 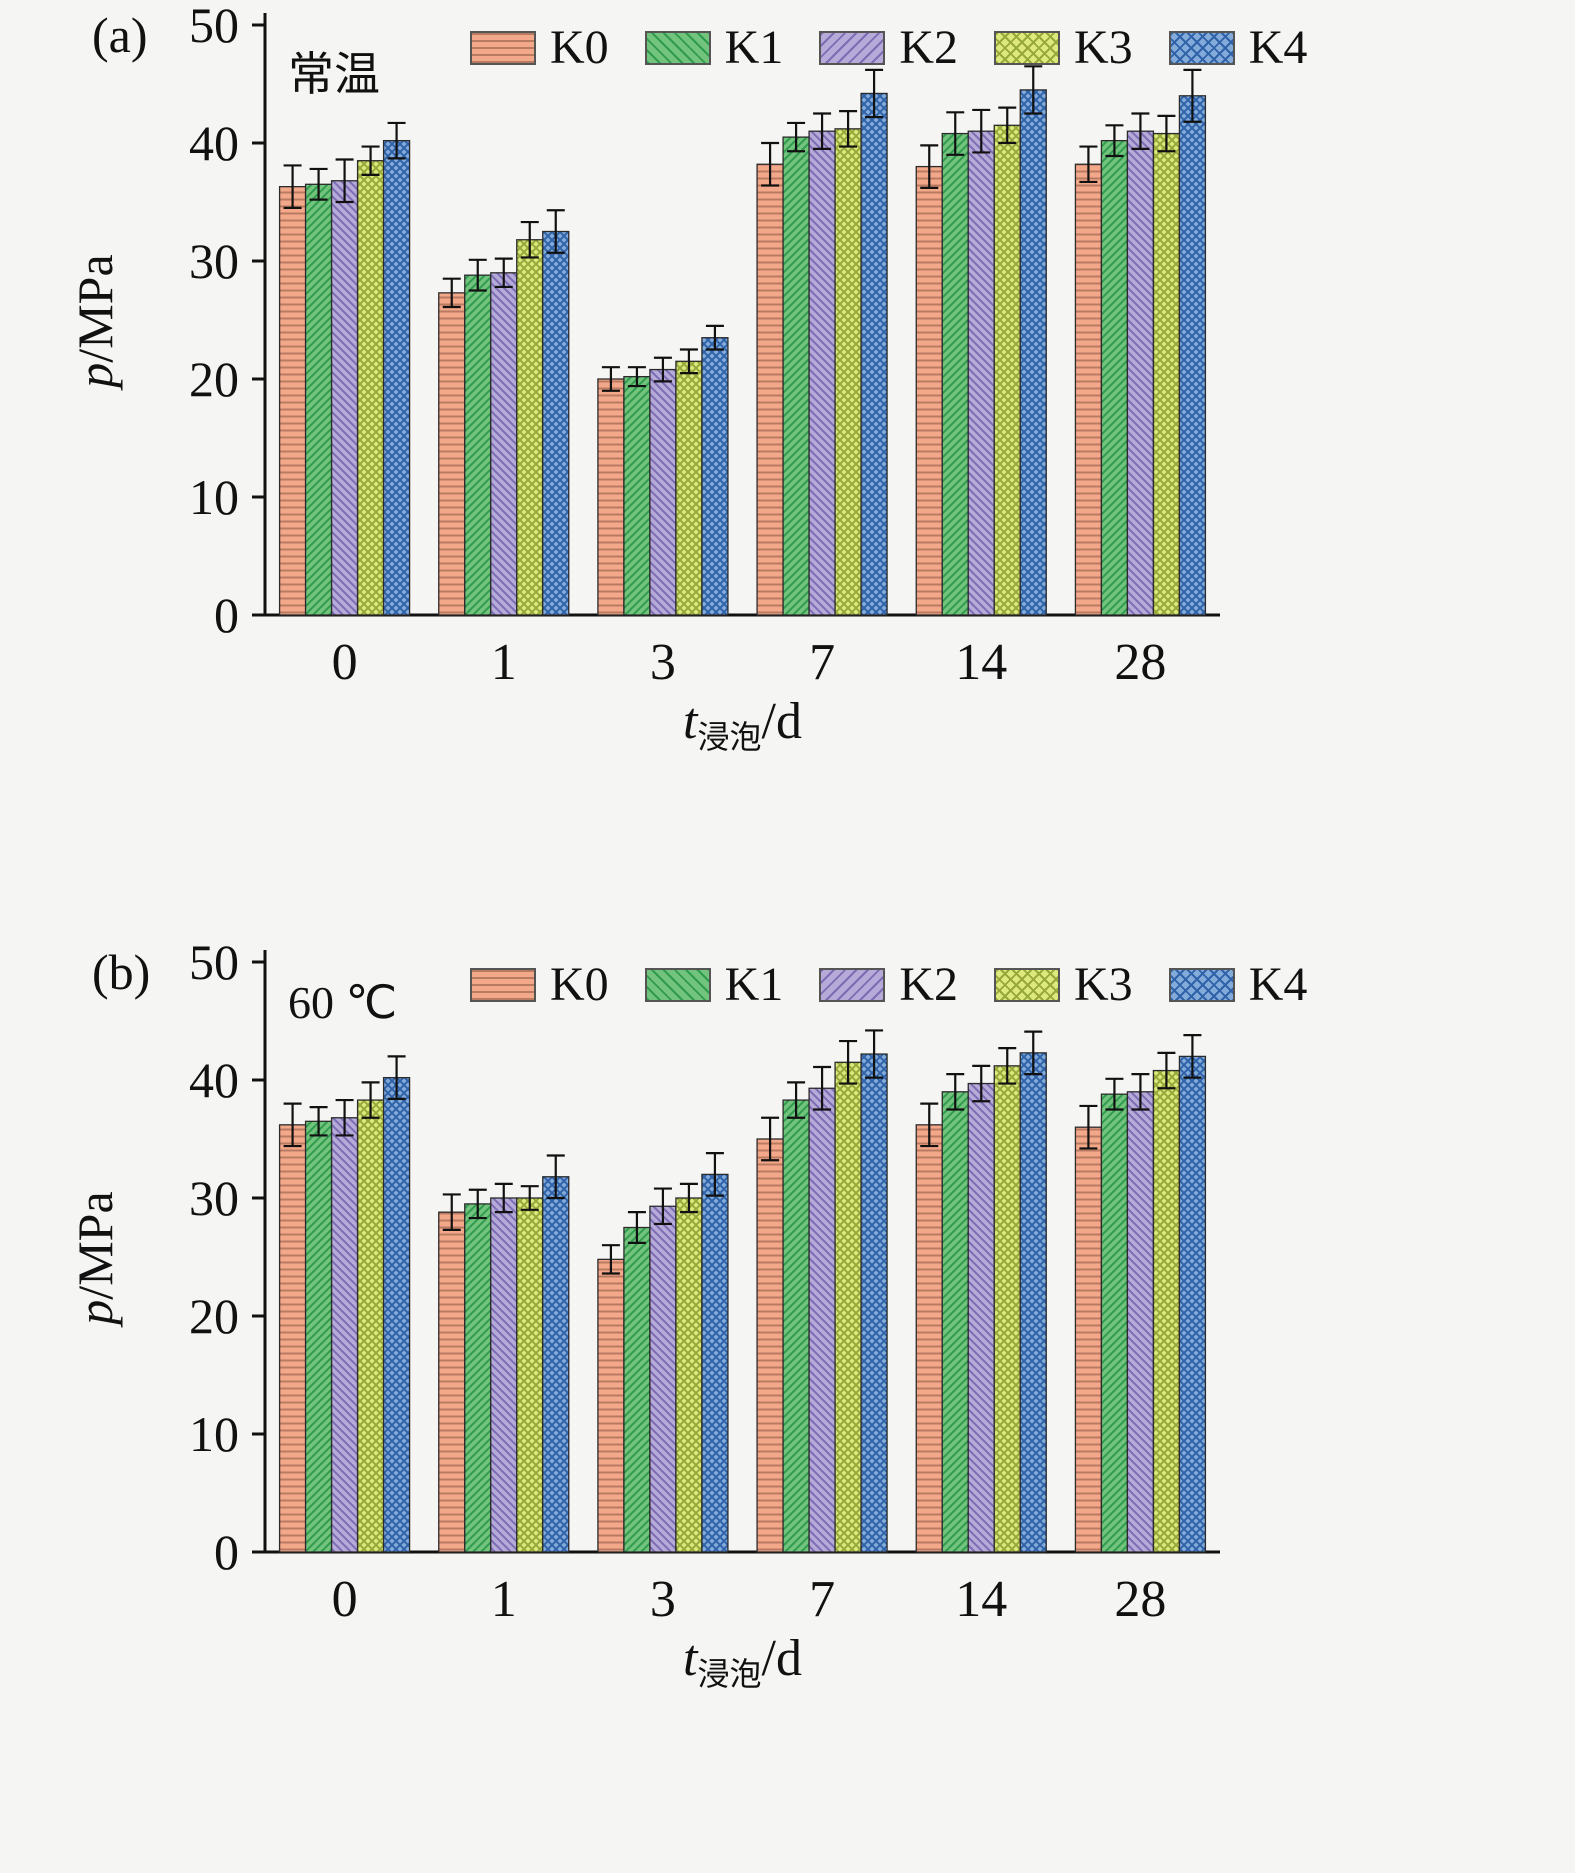 What do you see at coordinates (888, 47) in the screenshot?
I see `legend-a: K0 K1 K2 K3 K4` at bounding box center [888, 47].